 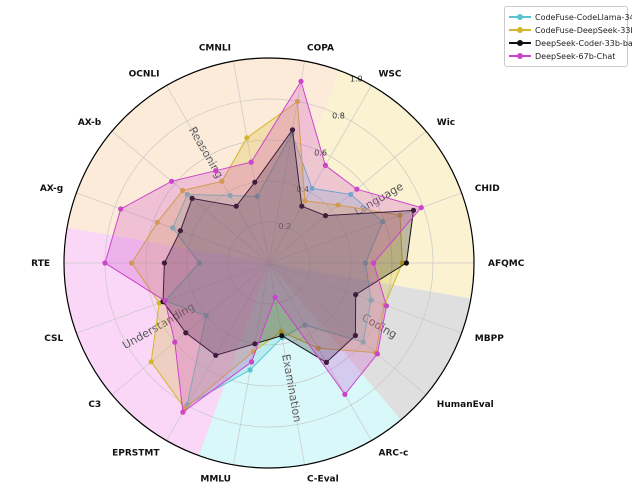 What do you see at coordinates (144, 74) in the screenshot?
I see `category-label-ocnli: OCNLI` at bounding box center [144, 74].